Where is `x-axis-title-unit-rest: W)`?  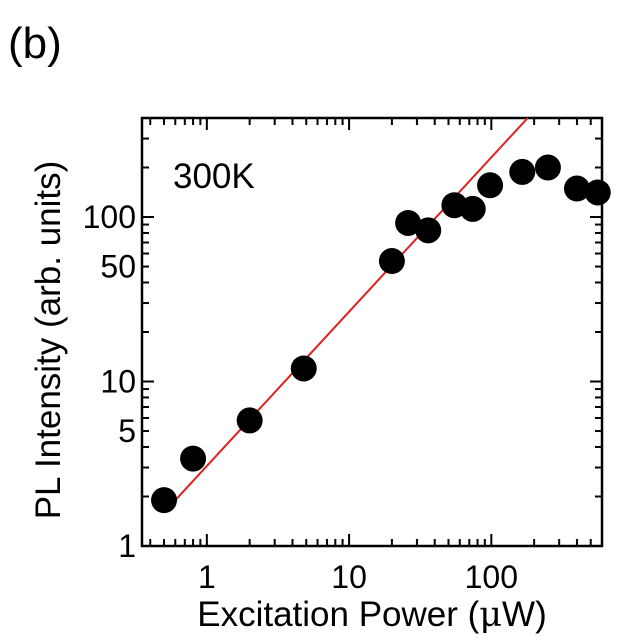 x-axis-title-unit-rest: W) is located at coordinates (524, 614).